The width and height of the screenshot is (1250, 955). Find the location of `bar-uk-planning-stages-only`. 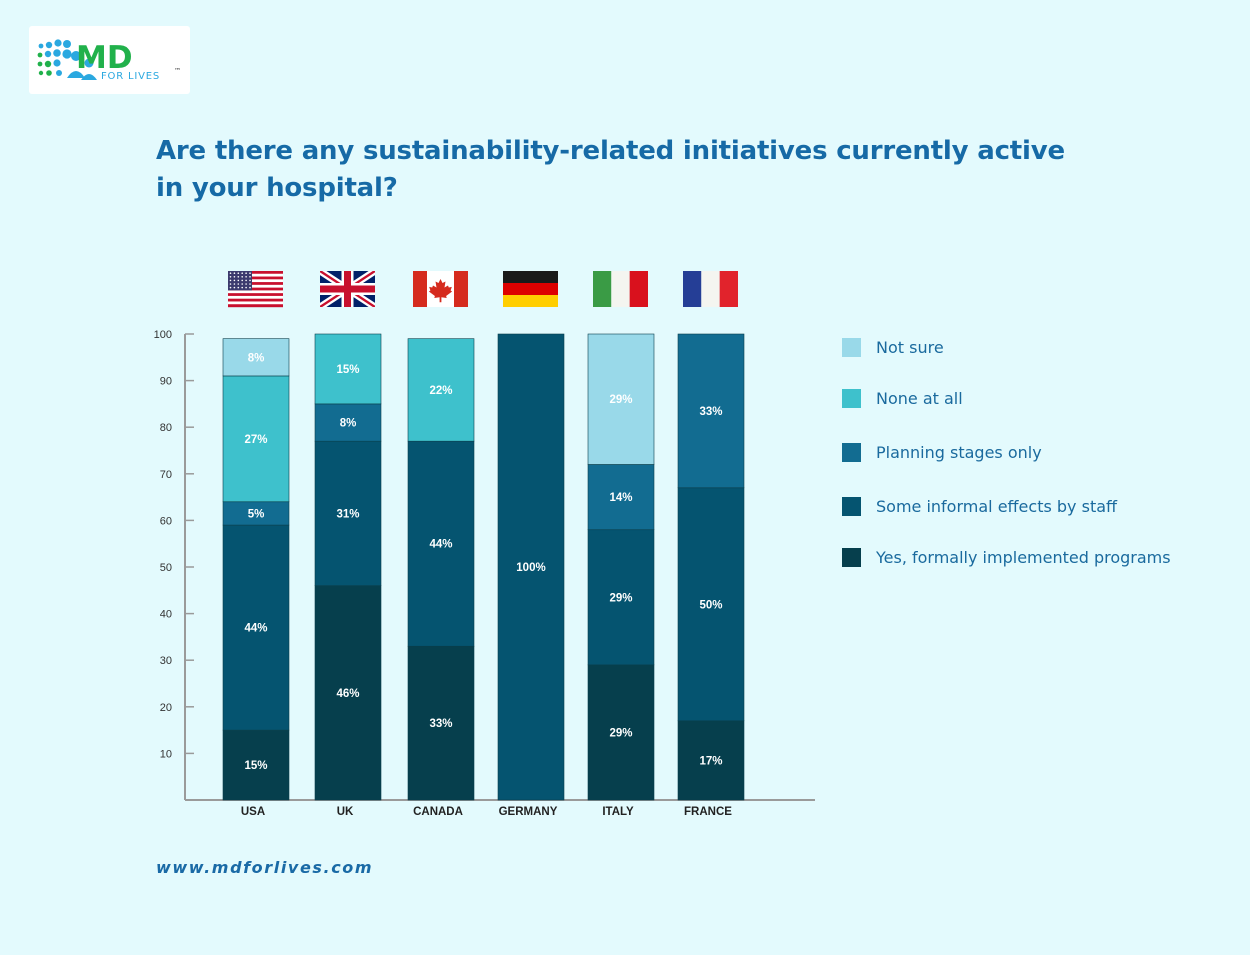

bar-uk-planning-stages-only is located at coordinates (348, 422).